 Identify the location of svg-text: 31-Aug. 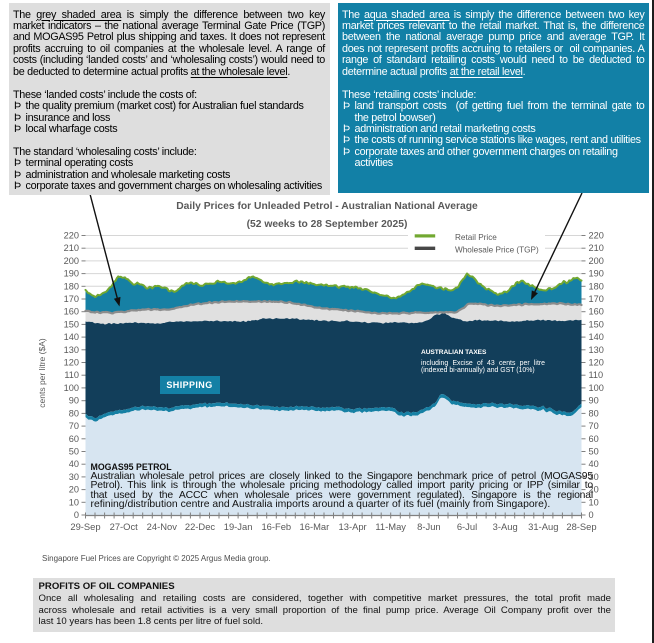
(543, 526).